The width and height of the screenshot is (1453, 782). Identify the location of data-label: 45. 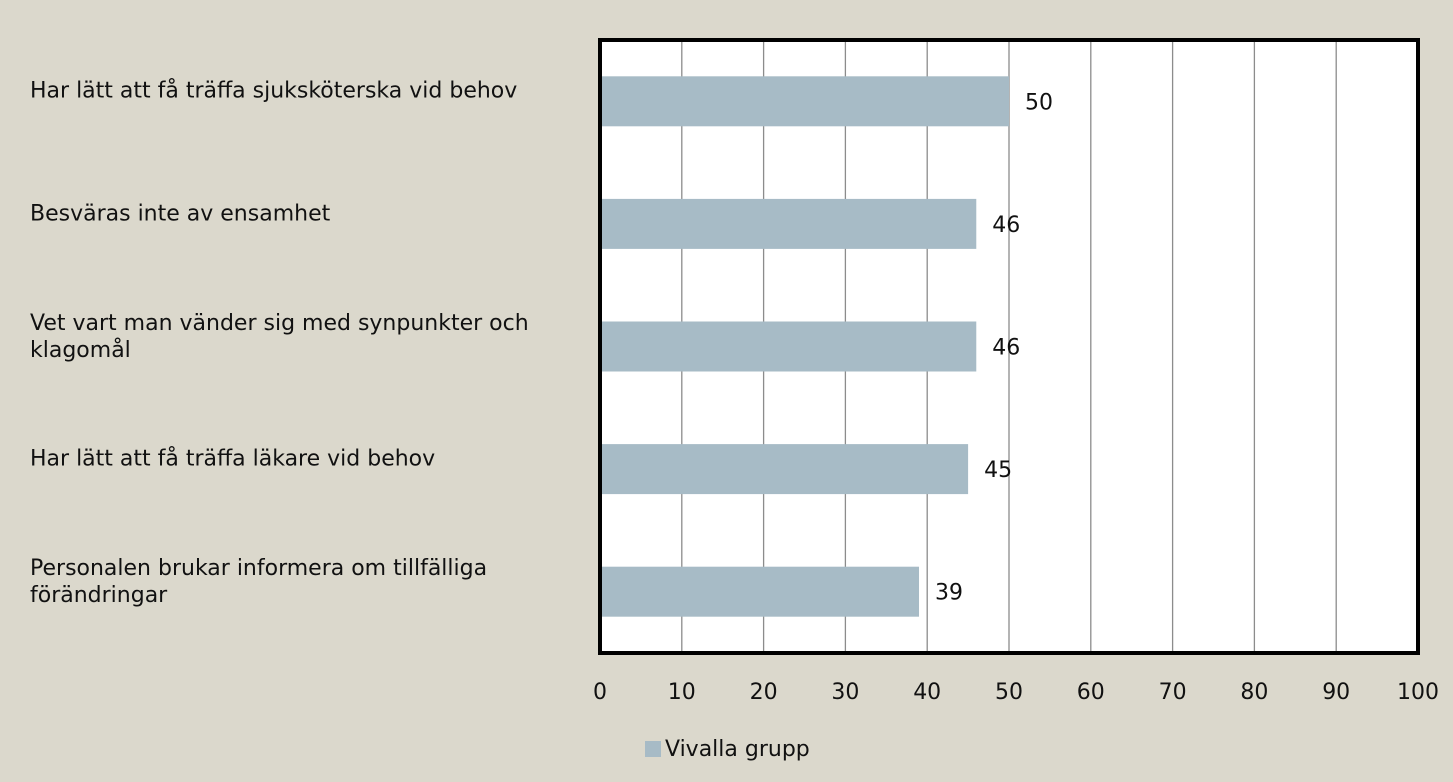
(998, 470).